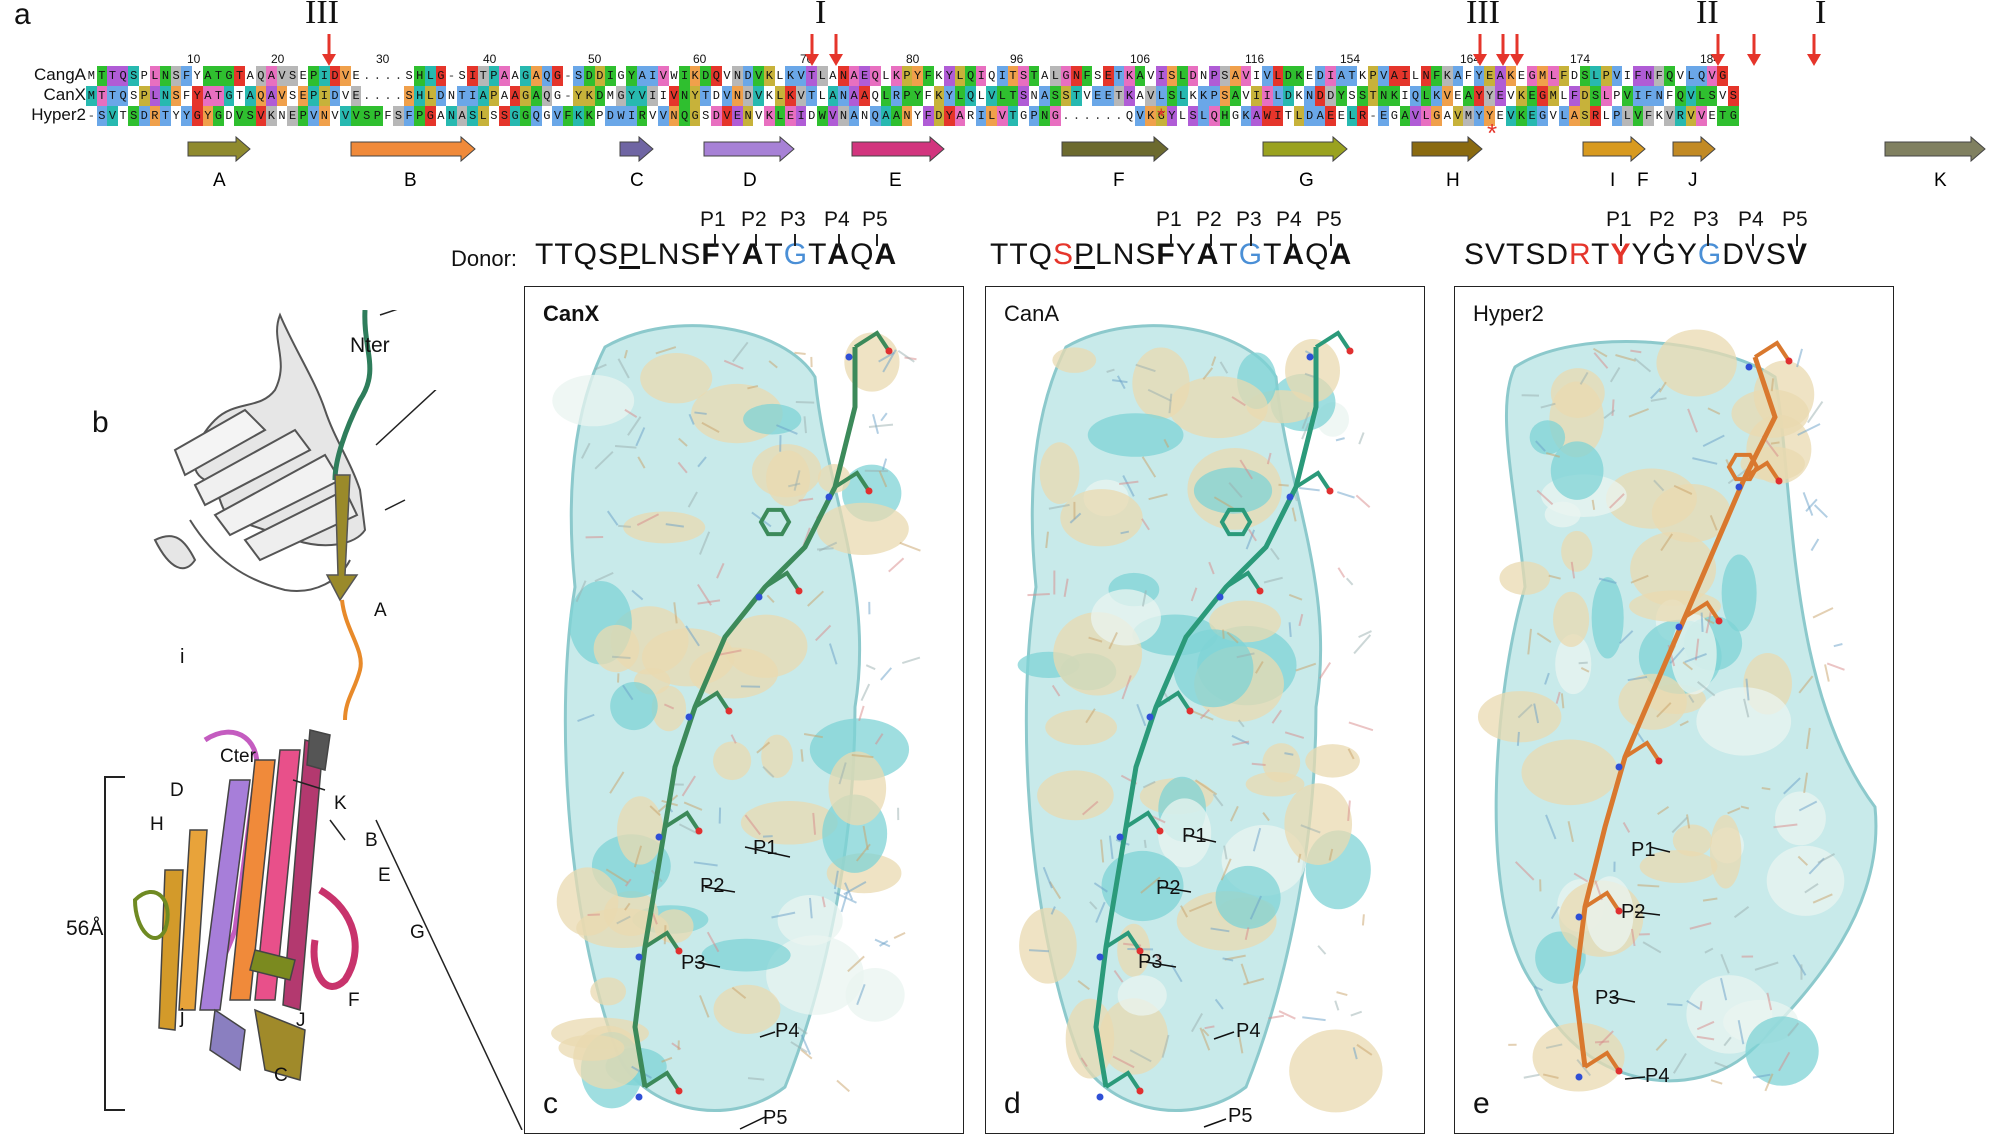 The width and height of the screenshot is (1999, 1134). I want to click on donor-residue: P, so click(630, 254).